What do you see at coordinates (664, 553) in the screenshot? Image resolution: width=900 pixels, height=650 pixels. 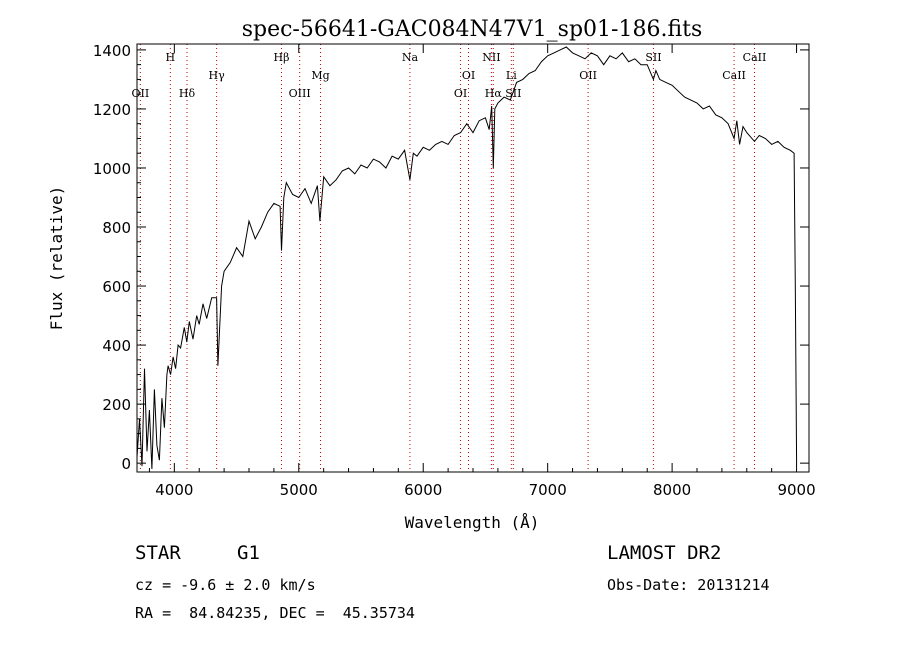 I see `survey-name: LAMOST DR2` at bounding box center [664, 553].